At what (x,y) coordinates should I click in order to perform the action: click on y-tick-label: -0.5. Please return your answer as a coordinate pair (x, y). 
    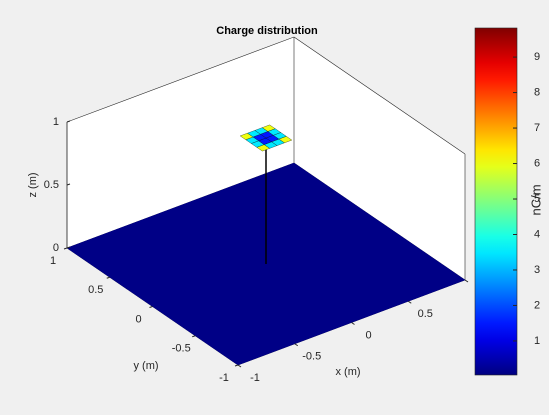
    Looking at the image, I should click on (181, 349).